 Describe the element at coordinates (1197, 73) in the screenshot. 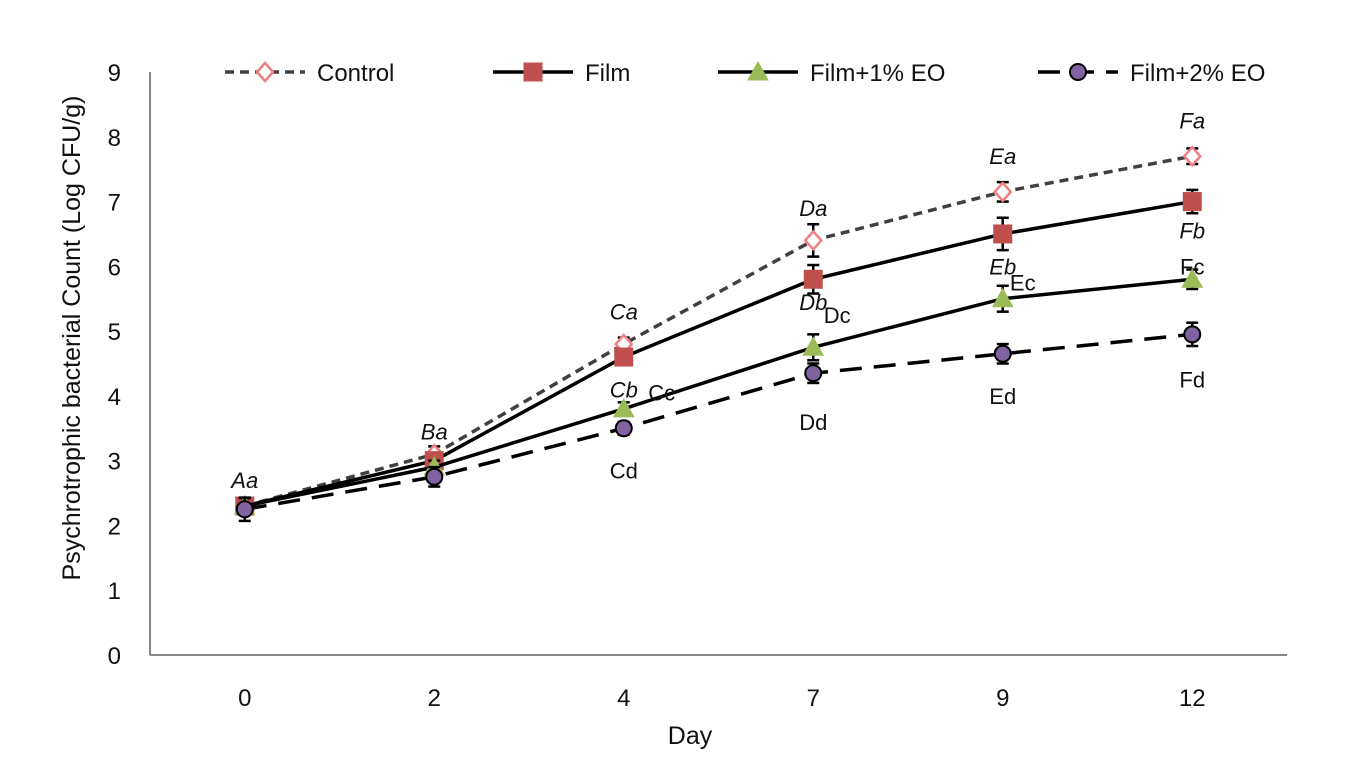

I see `legend-label: Film+2% EO` at that location.